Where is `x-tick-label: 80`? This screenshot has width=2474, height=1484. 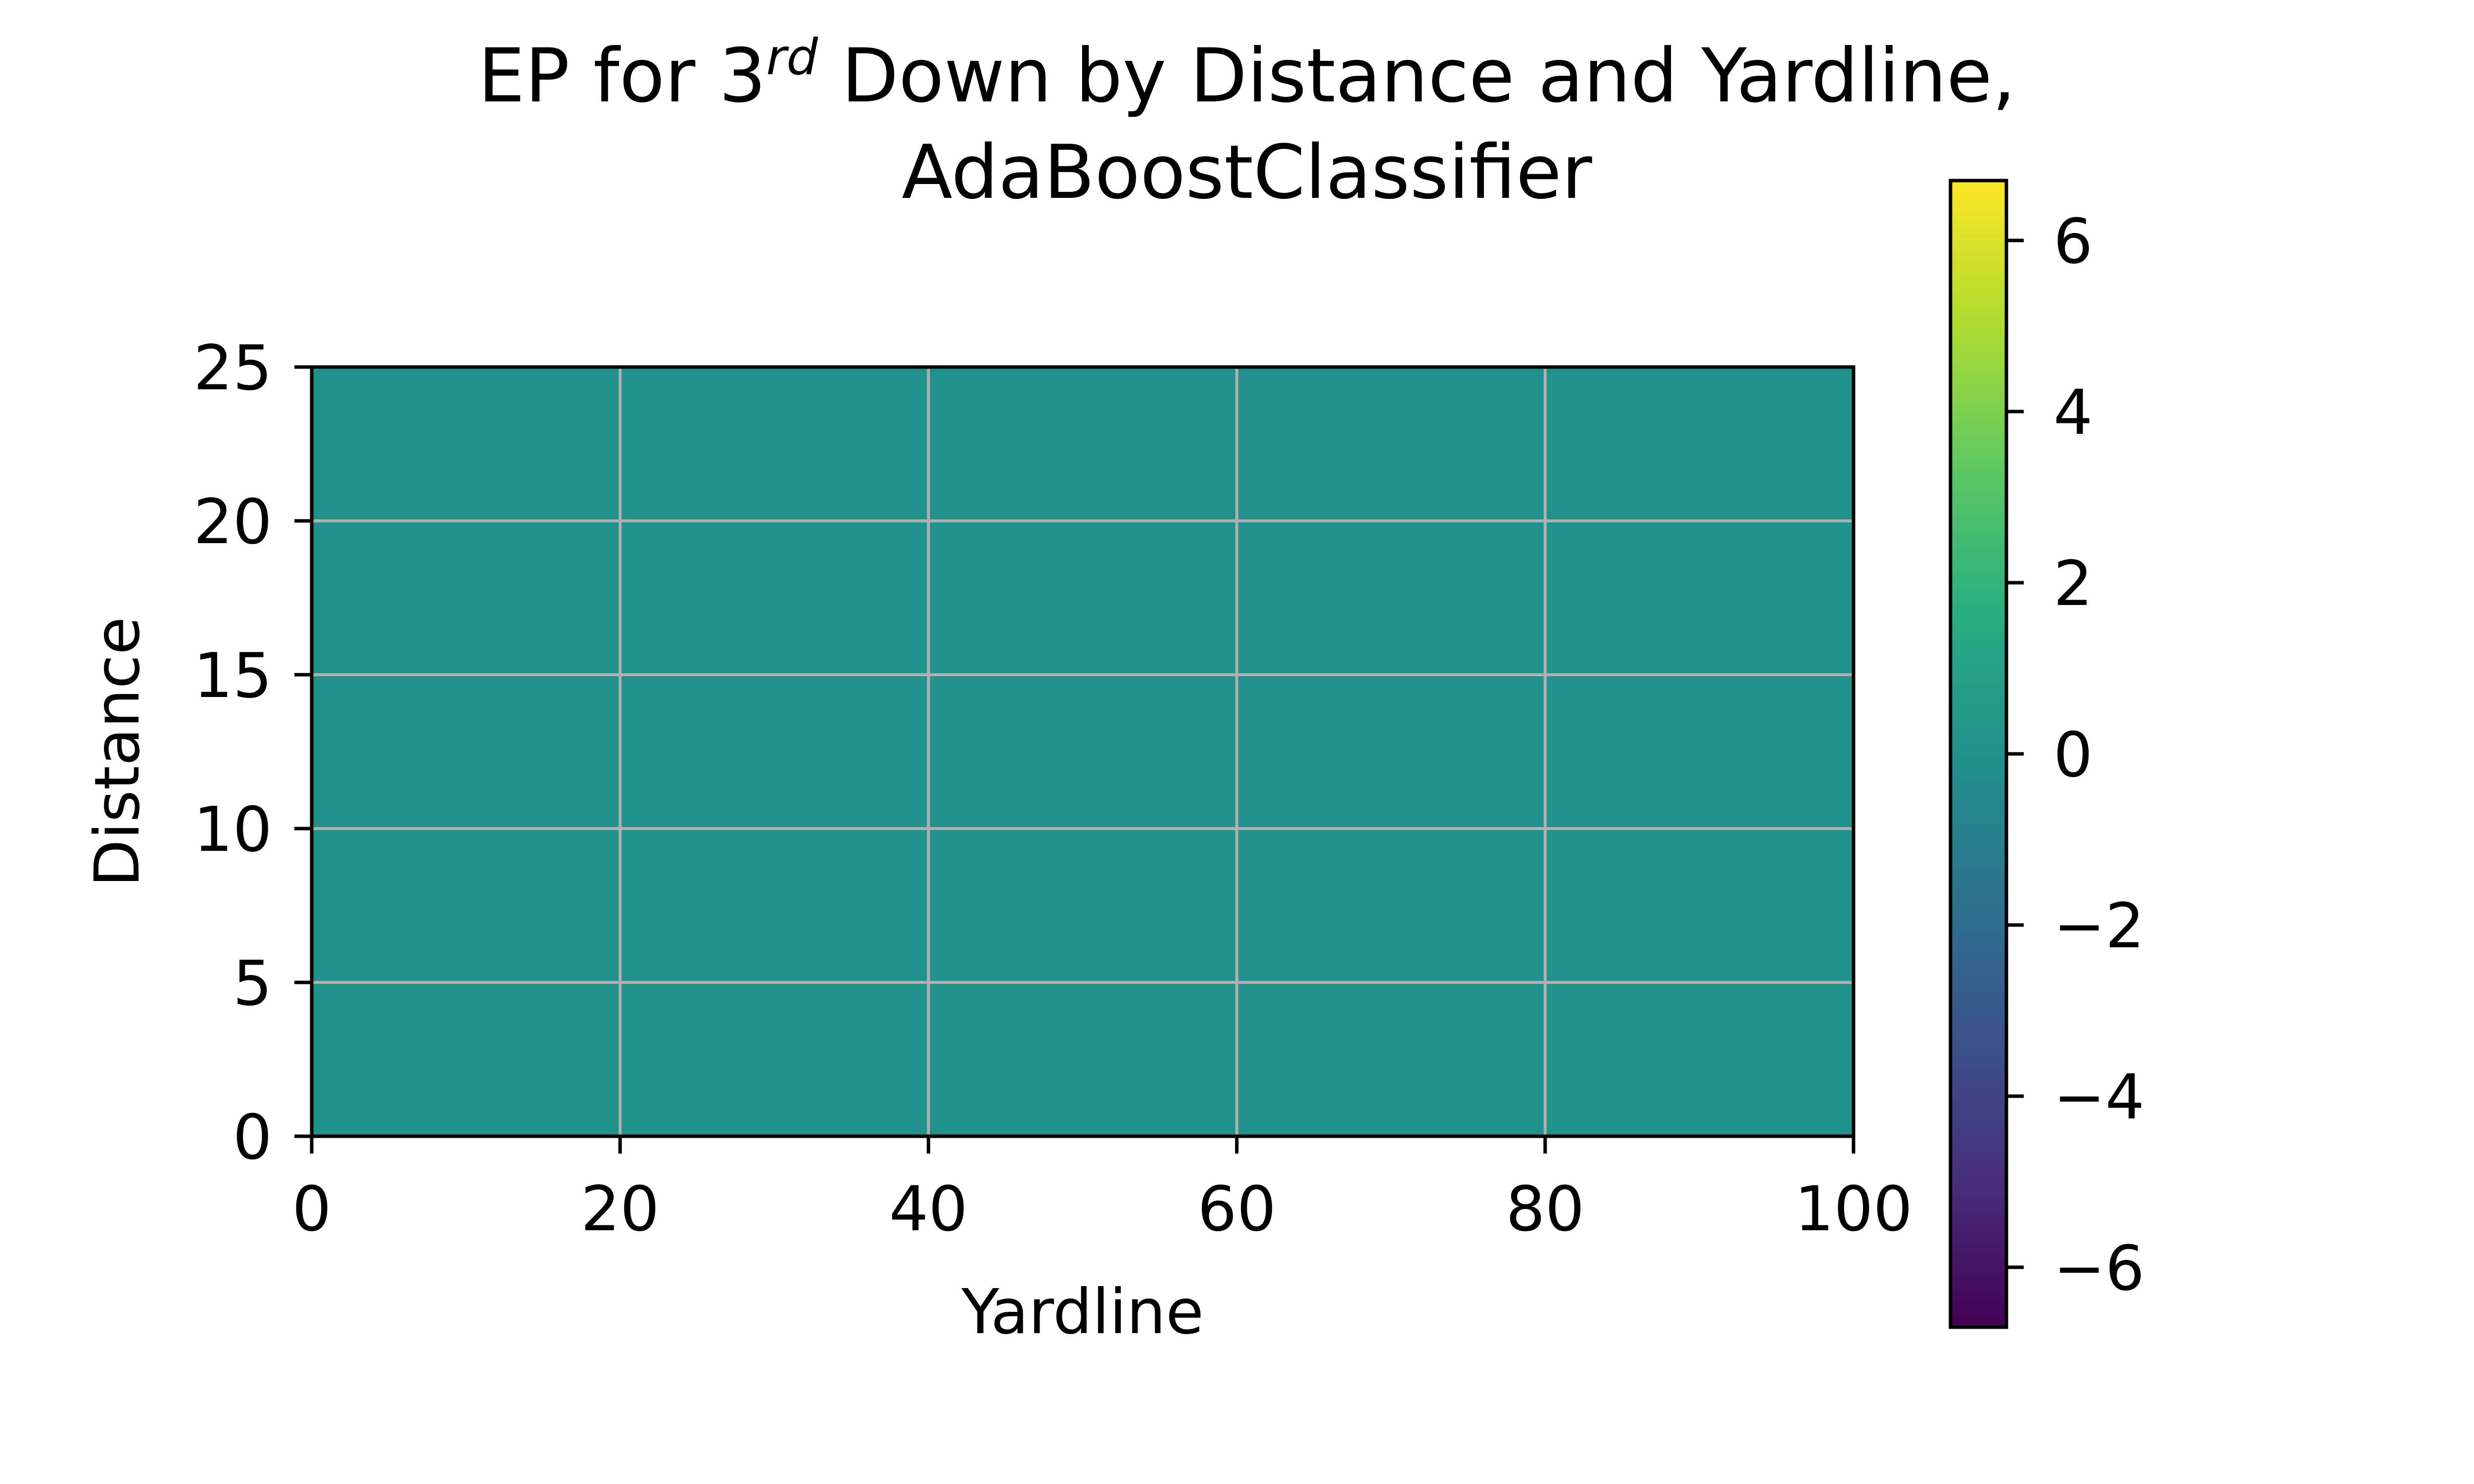
x-tick-label: 80 is located at coordinates (1545, 1209).